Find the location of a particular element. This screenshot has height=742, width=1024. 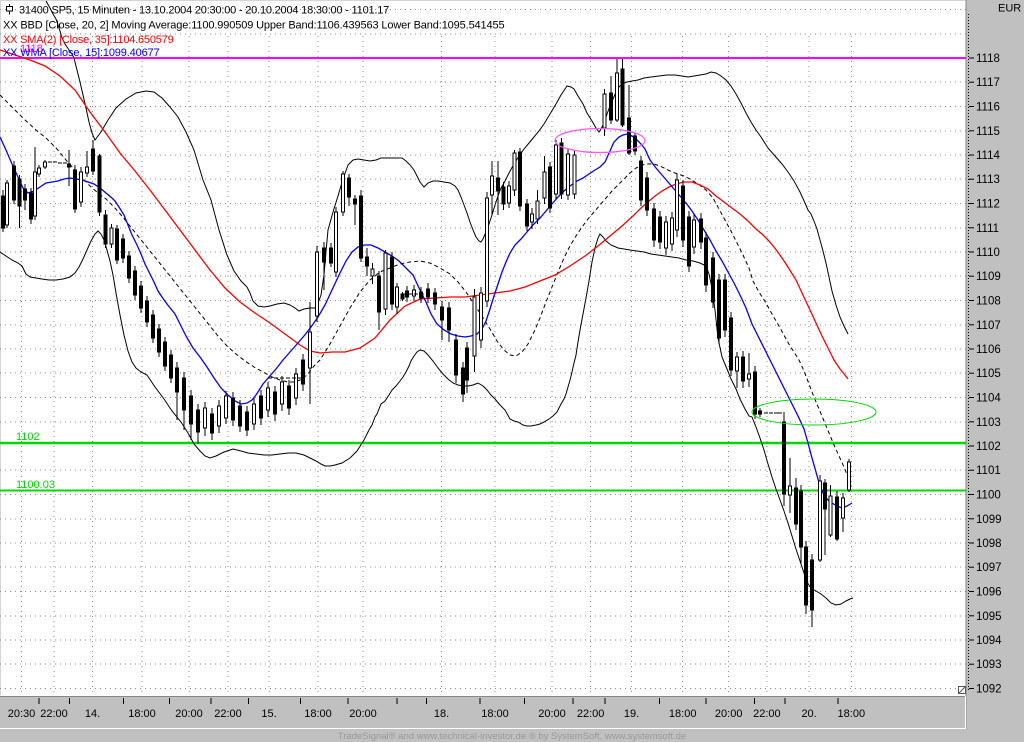

svg-text: 1097 is located at coordinates (989, 568).